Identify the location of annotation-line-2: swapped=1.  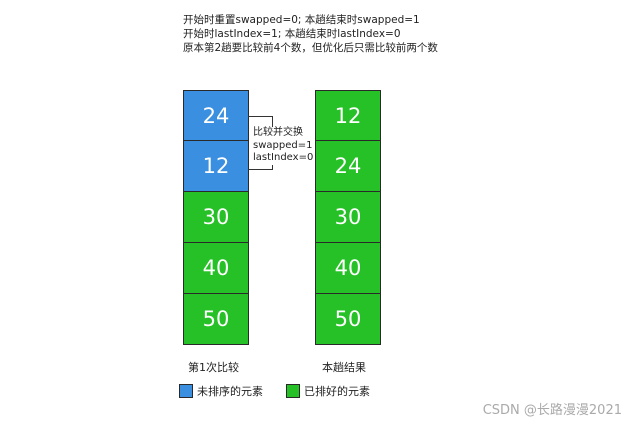
(283, 145).